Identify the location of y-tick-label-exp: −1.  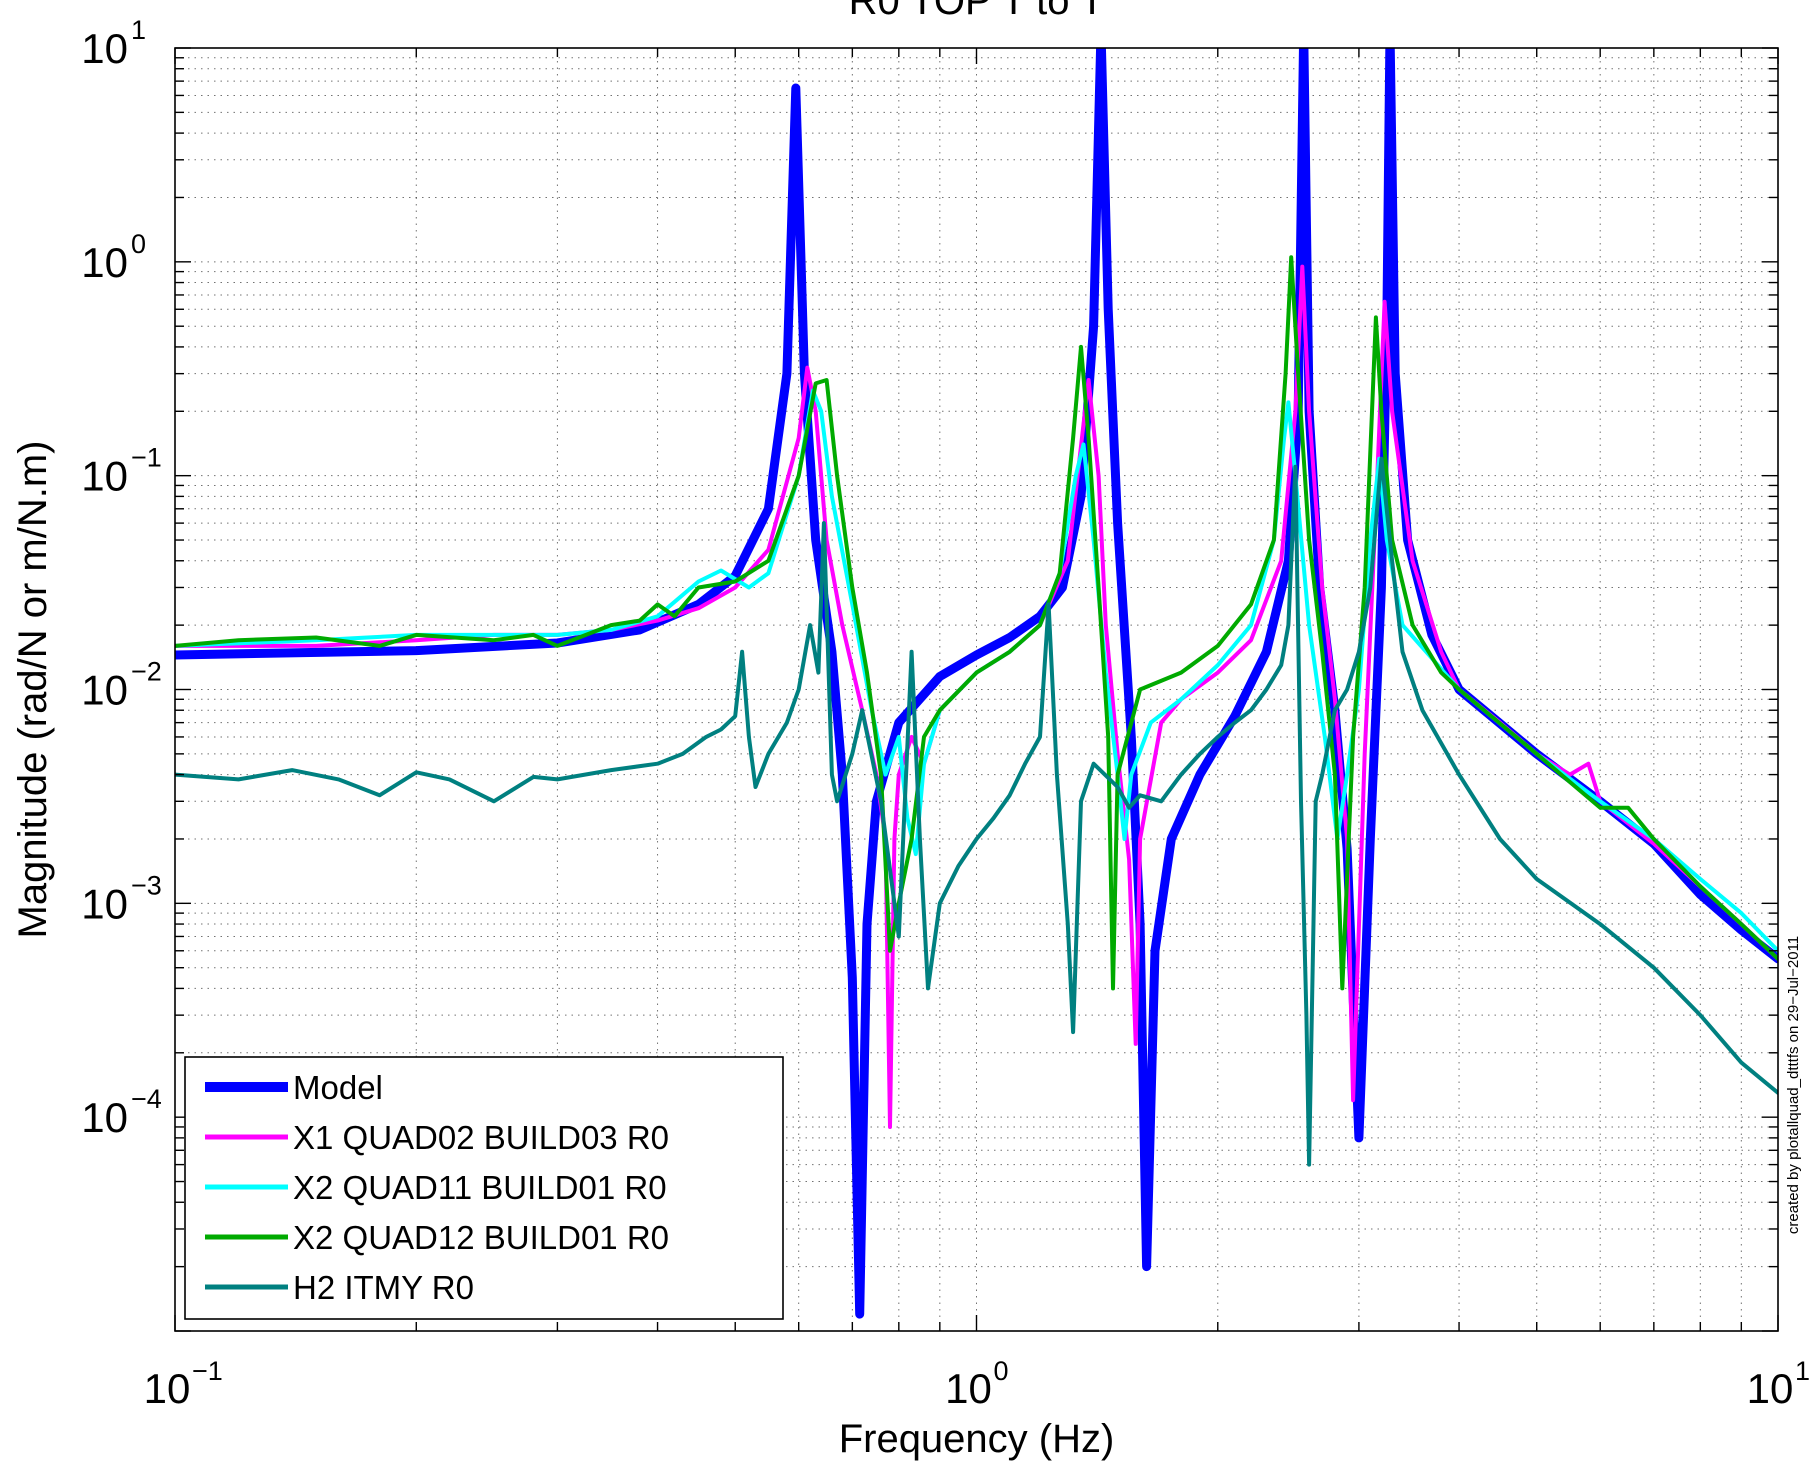
(146, 458).